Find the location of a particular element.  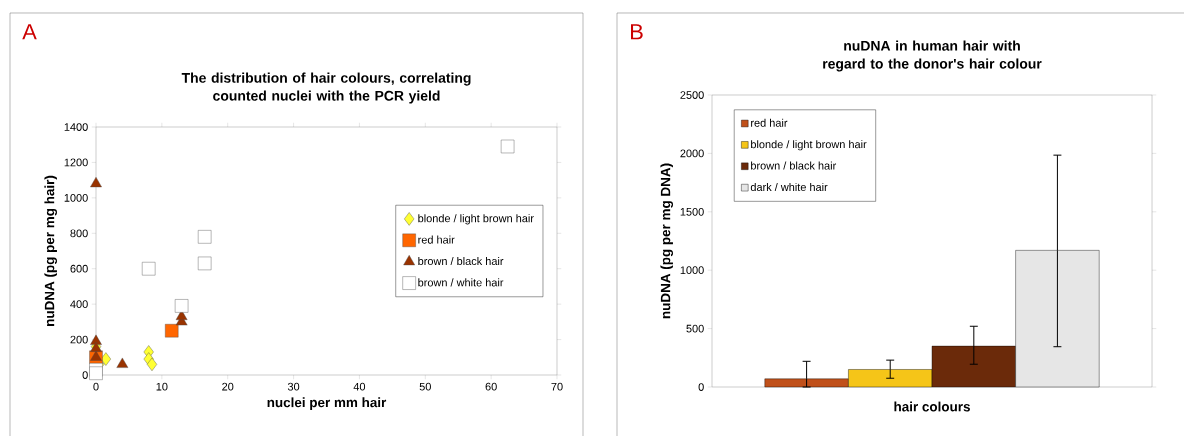

chart-title: The distribution of hair colours, correlating counted nuclei with the PCR yield is located at coordinates (326, 88).